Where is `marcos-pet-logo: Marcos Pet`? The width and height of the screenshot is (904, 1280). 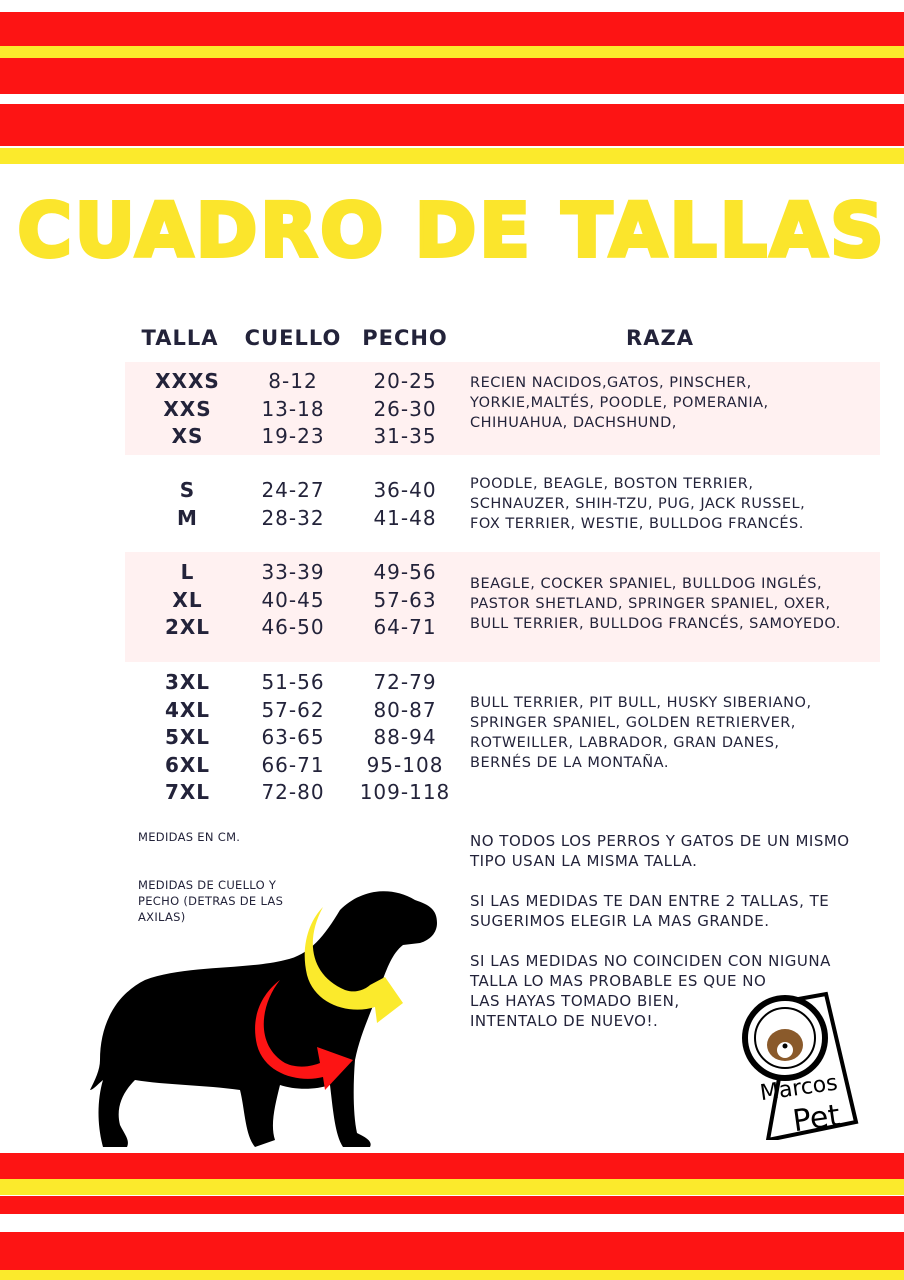 marcos-pet-logo: Marcos Pet is located at coordinates (800, 1065).